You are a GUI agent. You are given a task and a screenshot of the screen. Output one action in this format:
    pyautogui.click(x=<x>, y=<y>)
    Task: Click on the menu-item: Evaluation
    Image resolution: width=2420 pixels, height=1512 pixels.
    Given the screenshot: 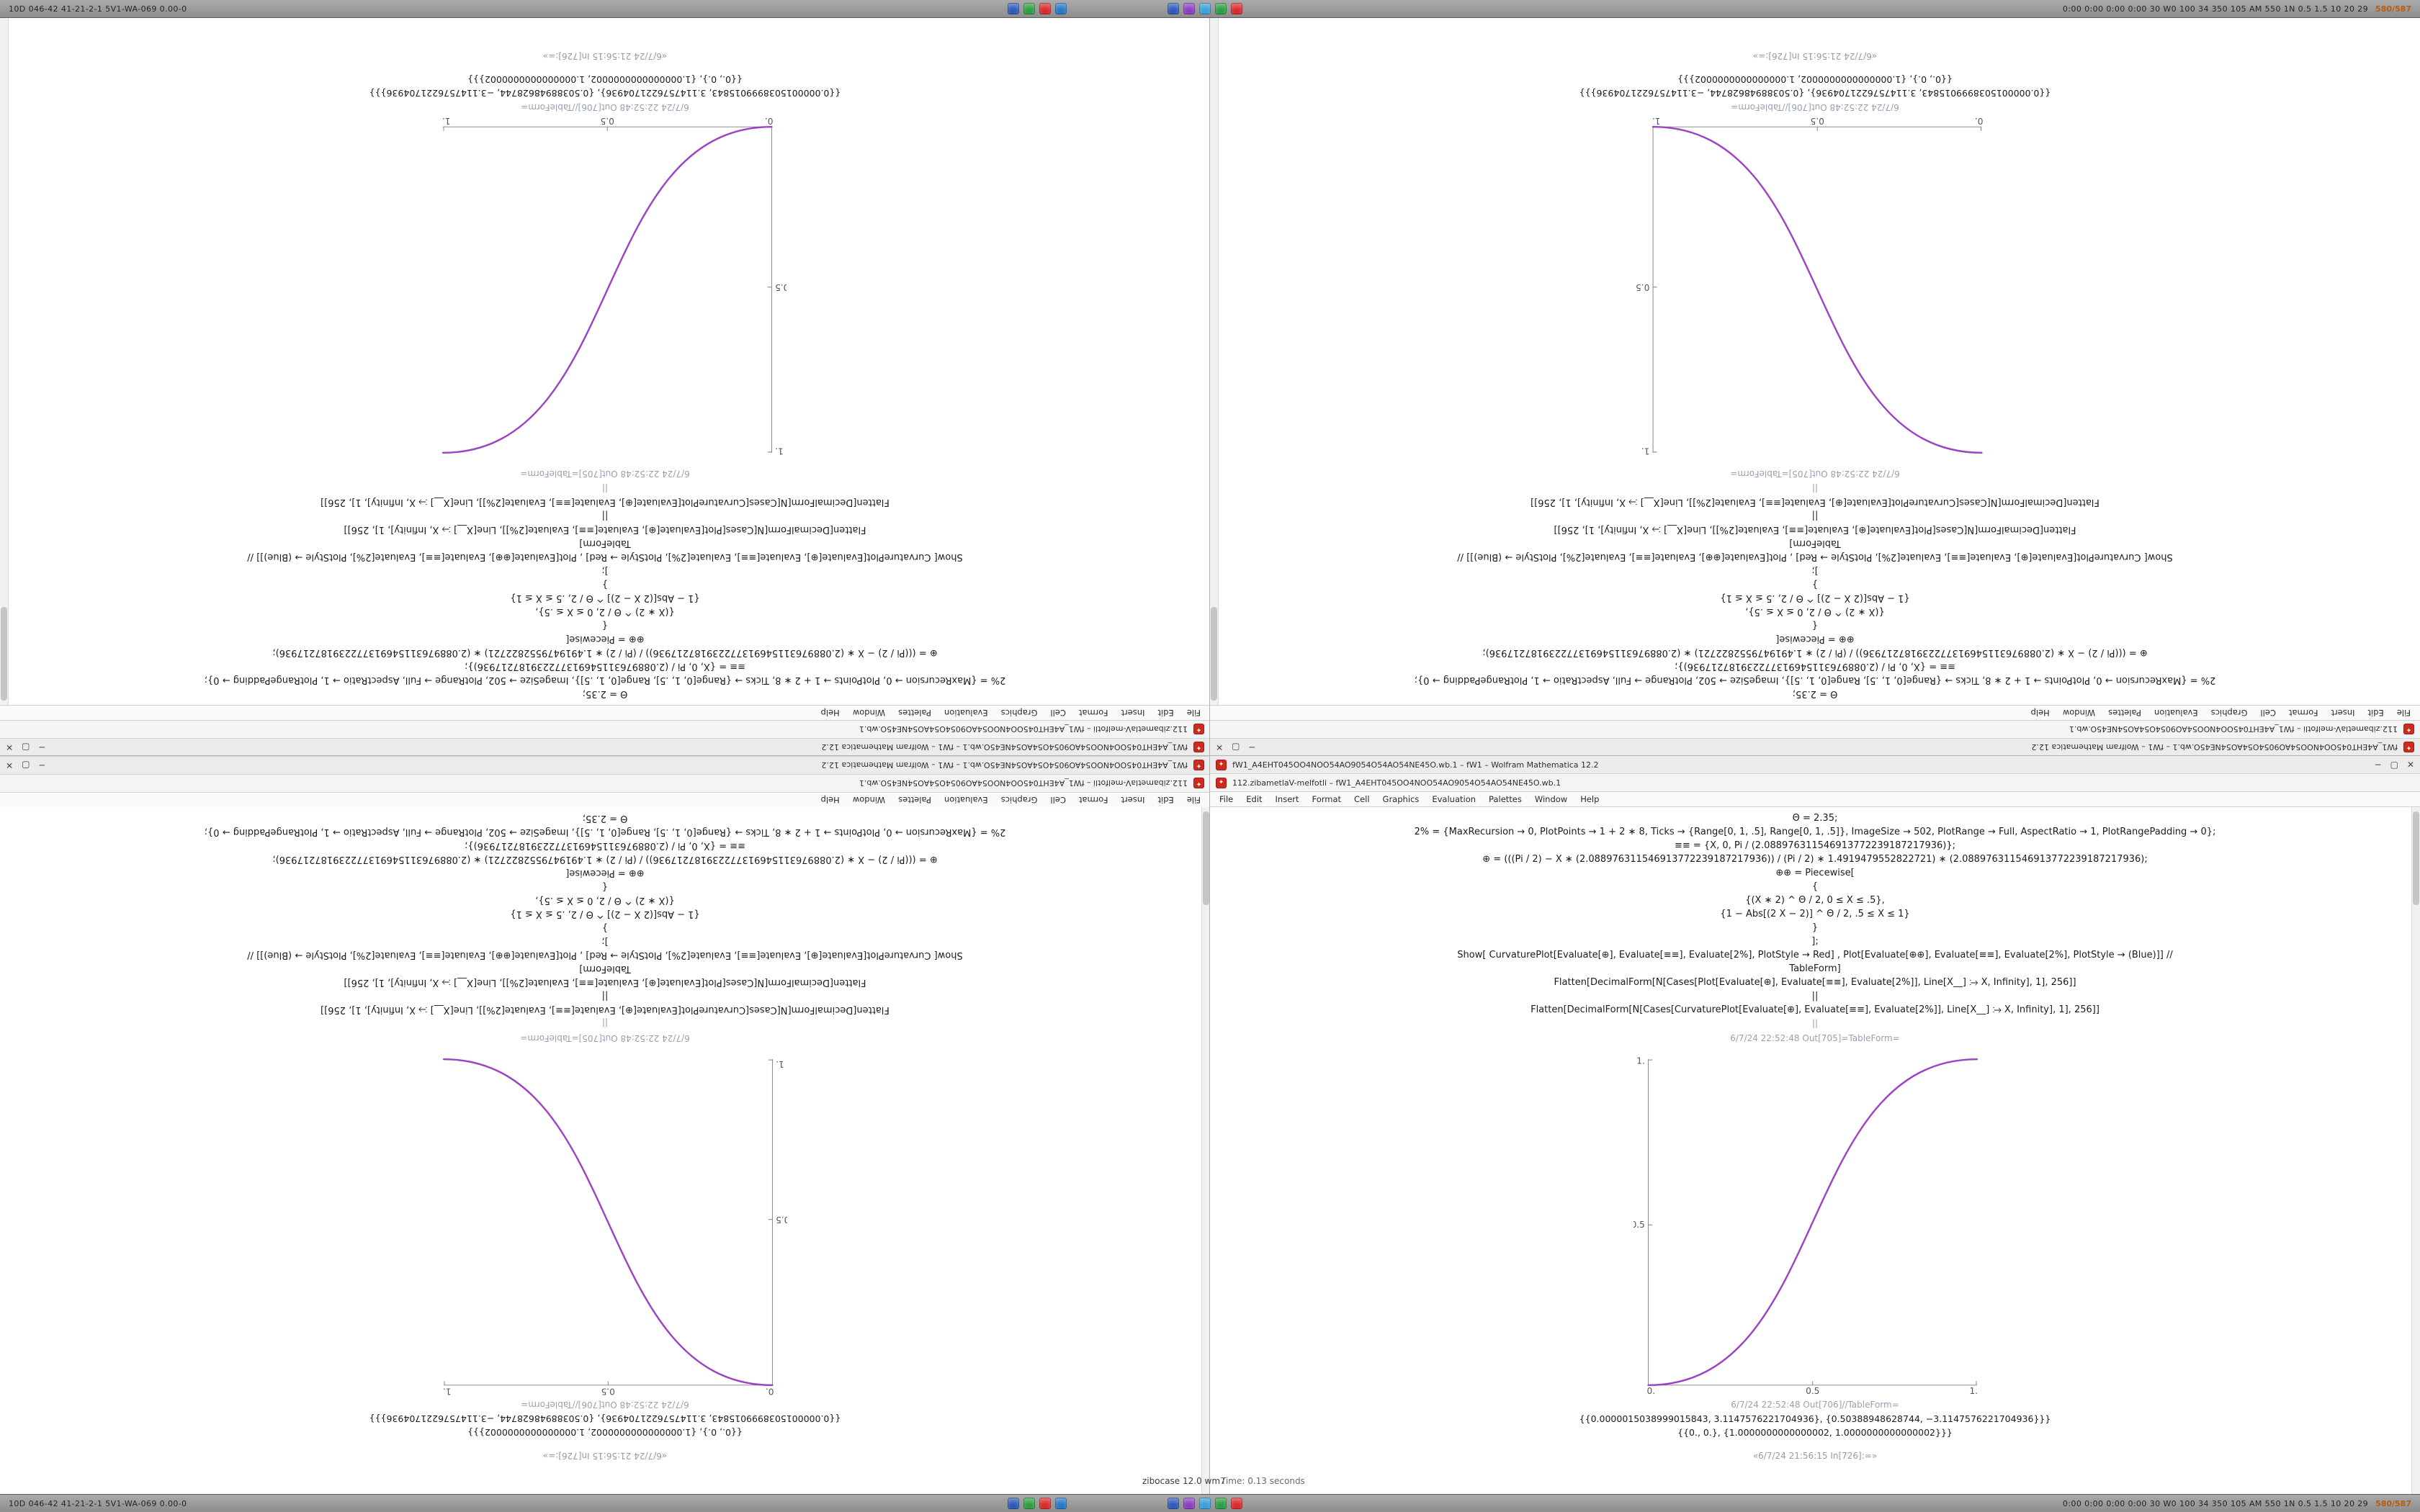 What is the action you would take?
    pyautogui.click(x=966, y=800)
    